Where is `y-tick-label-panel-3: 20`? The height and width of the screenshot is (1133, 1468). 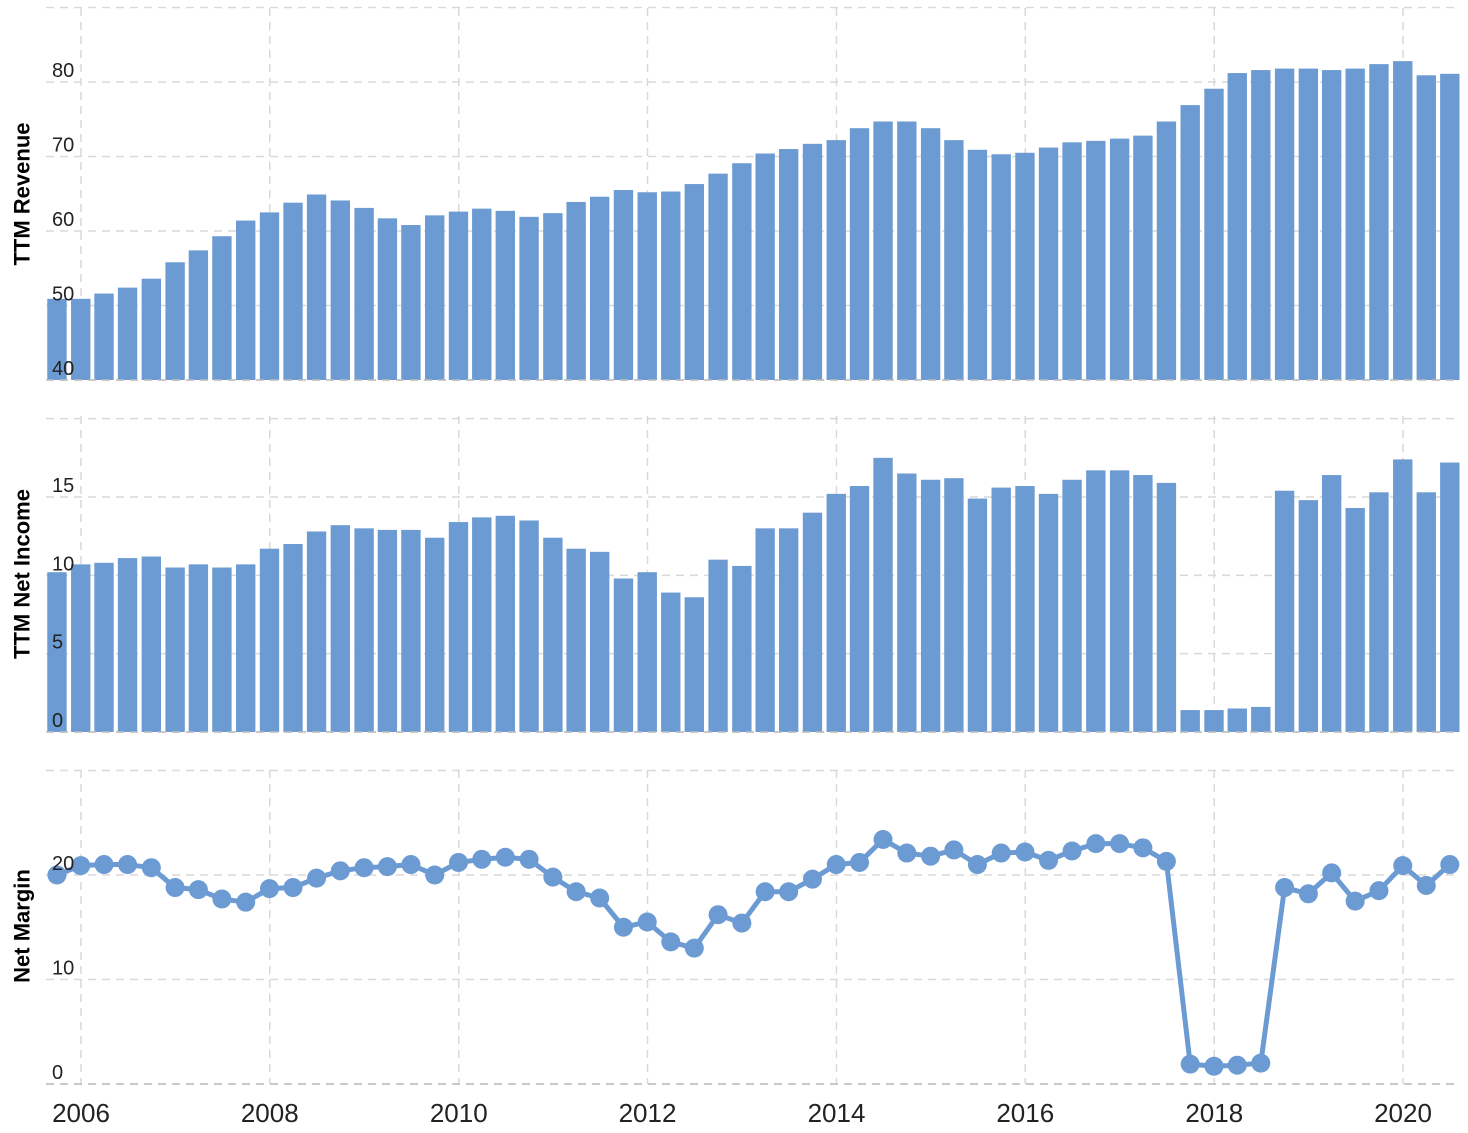
y-tick-label-panel-3: 20 is located at coordinates (63, 864).